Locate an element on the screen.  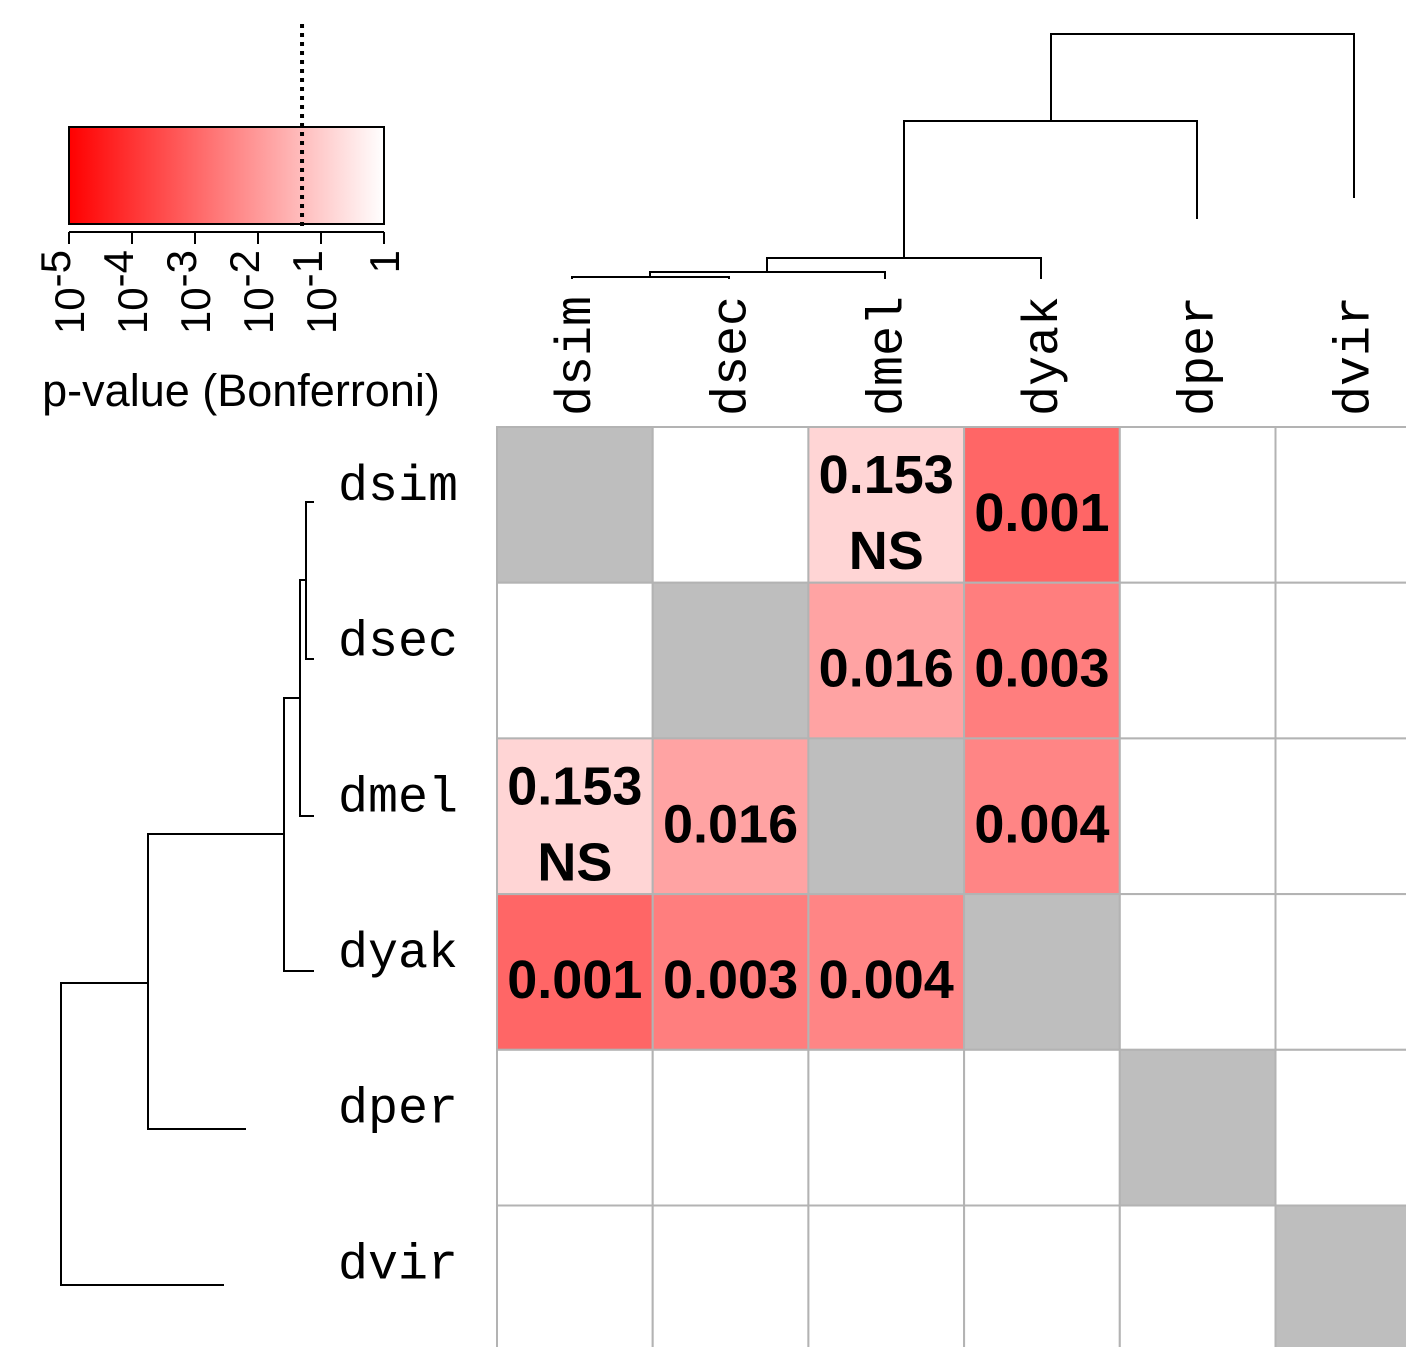
row-label-dper: dper is located at coordinates (398, 1110).